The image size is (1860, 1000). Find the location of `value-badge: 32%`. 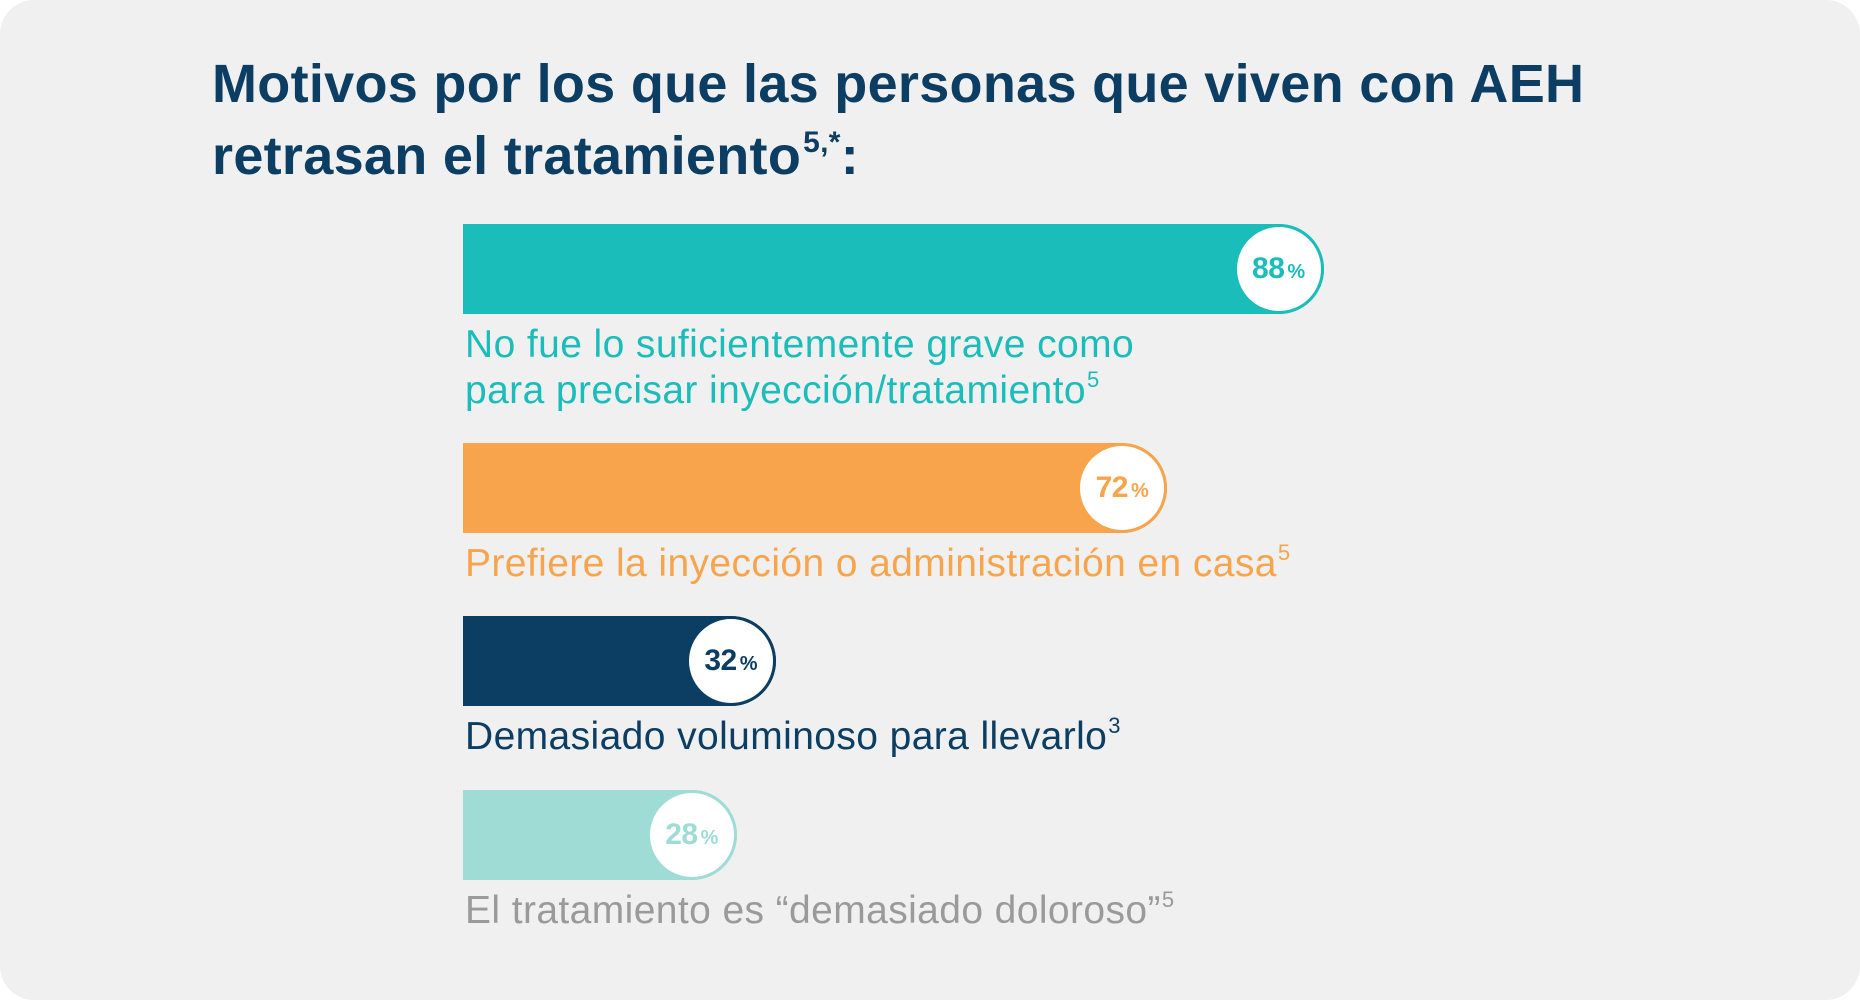

value-badge: 32% is located at coordinates (730, 661).